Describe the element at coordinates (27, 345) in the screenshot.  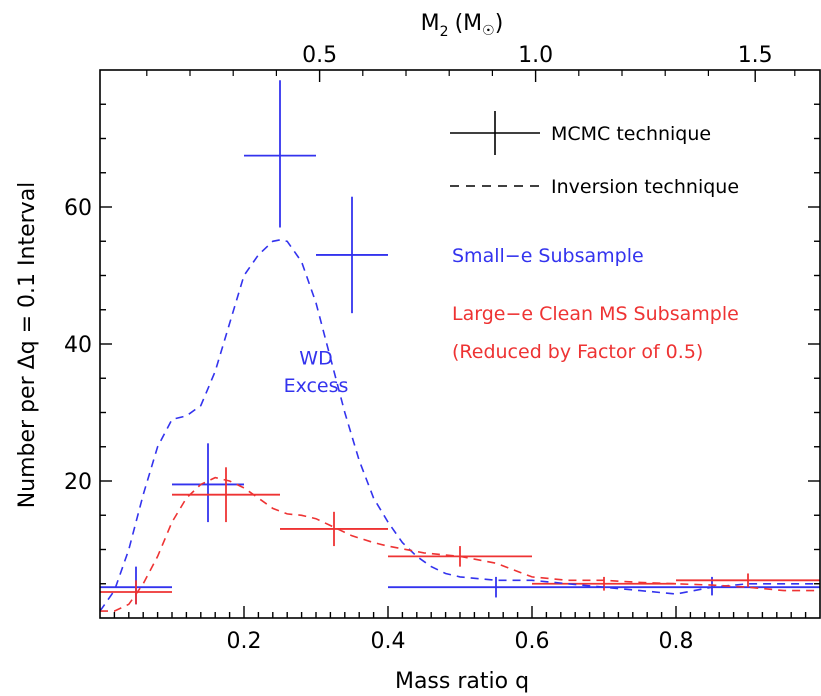
I see `y-axis-label: Number per Δq = 0.1 Interval` at that location.